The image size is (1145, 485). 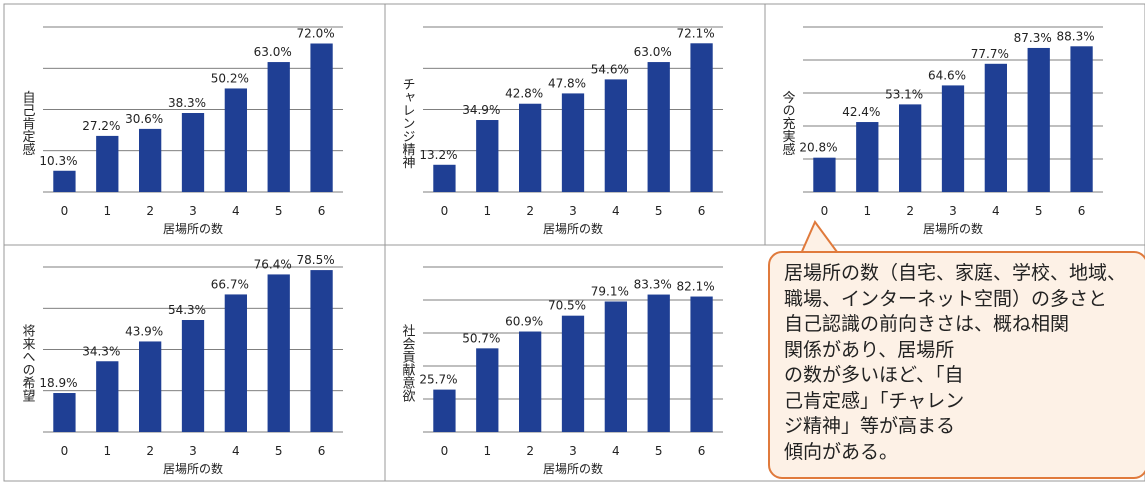 What do you see at coordinates (144, 119) in the screenshot?
I see `value-label: 30.6%` at bounding box center [144, 119].